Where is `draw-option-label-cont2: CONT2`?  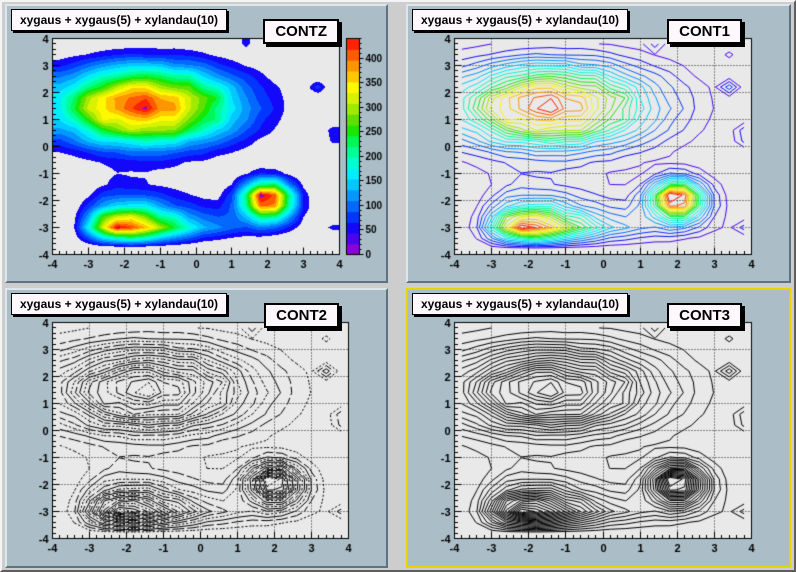 draw-option-label-cont2: CONT2 is located at coordinates (301, 315).